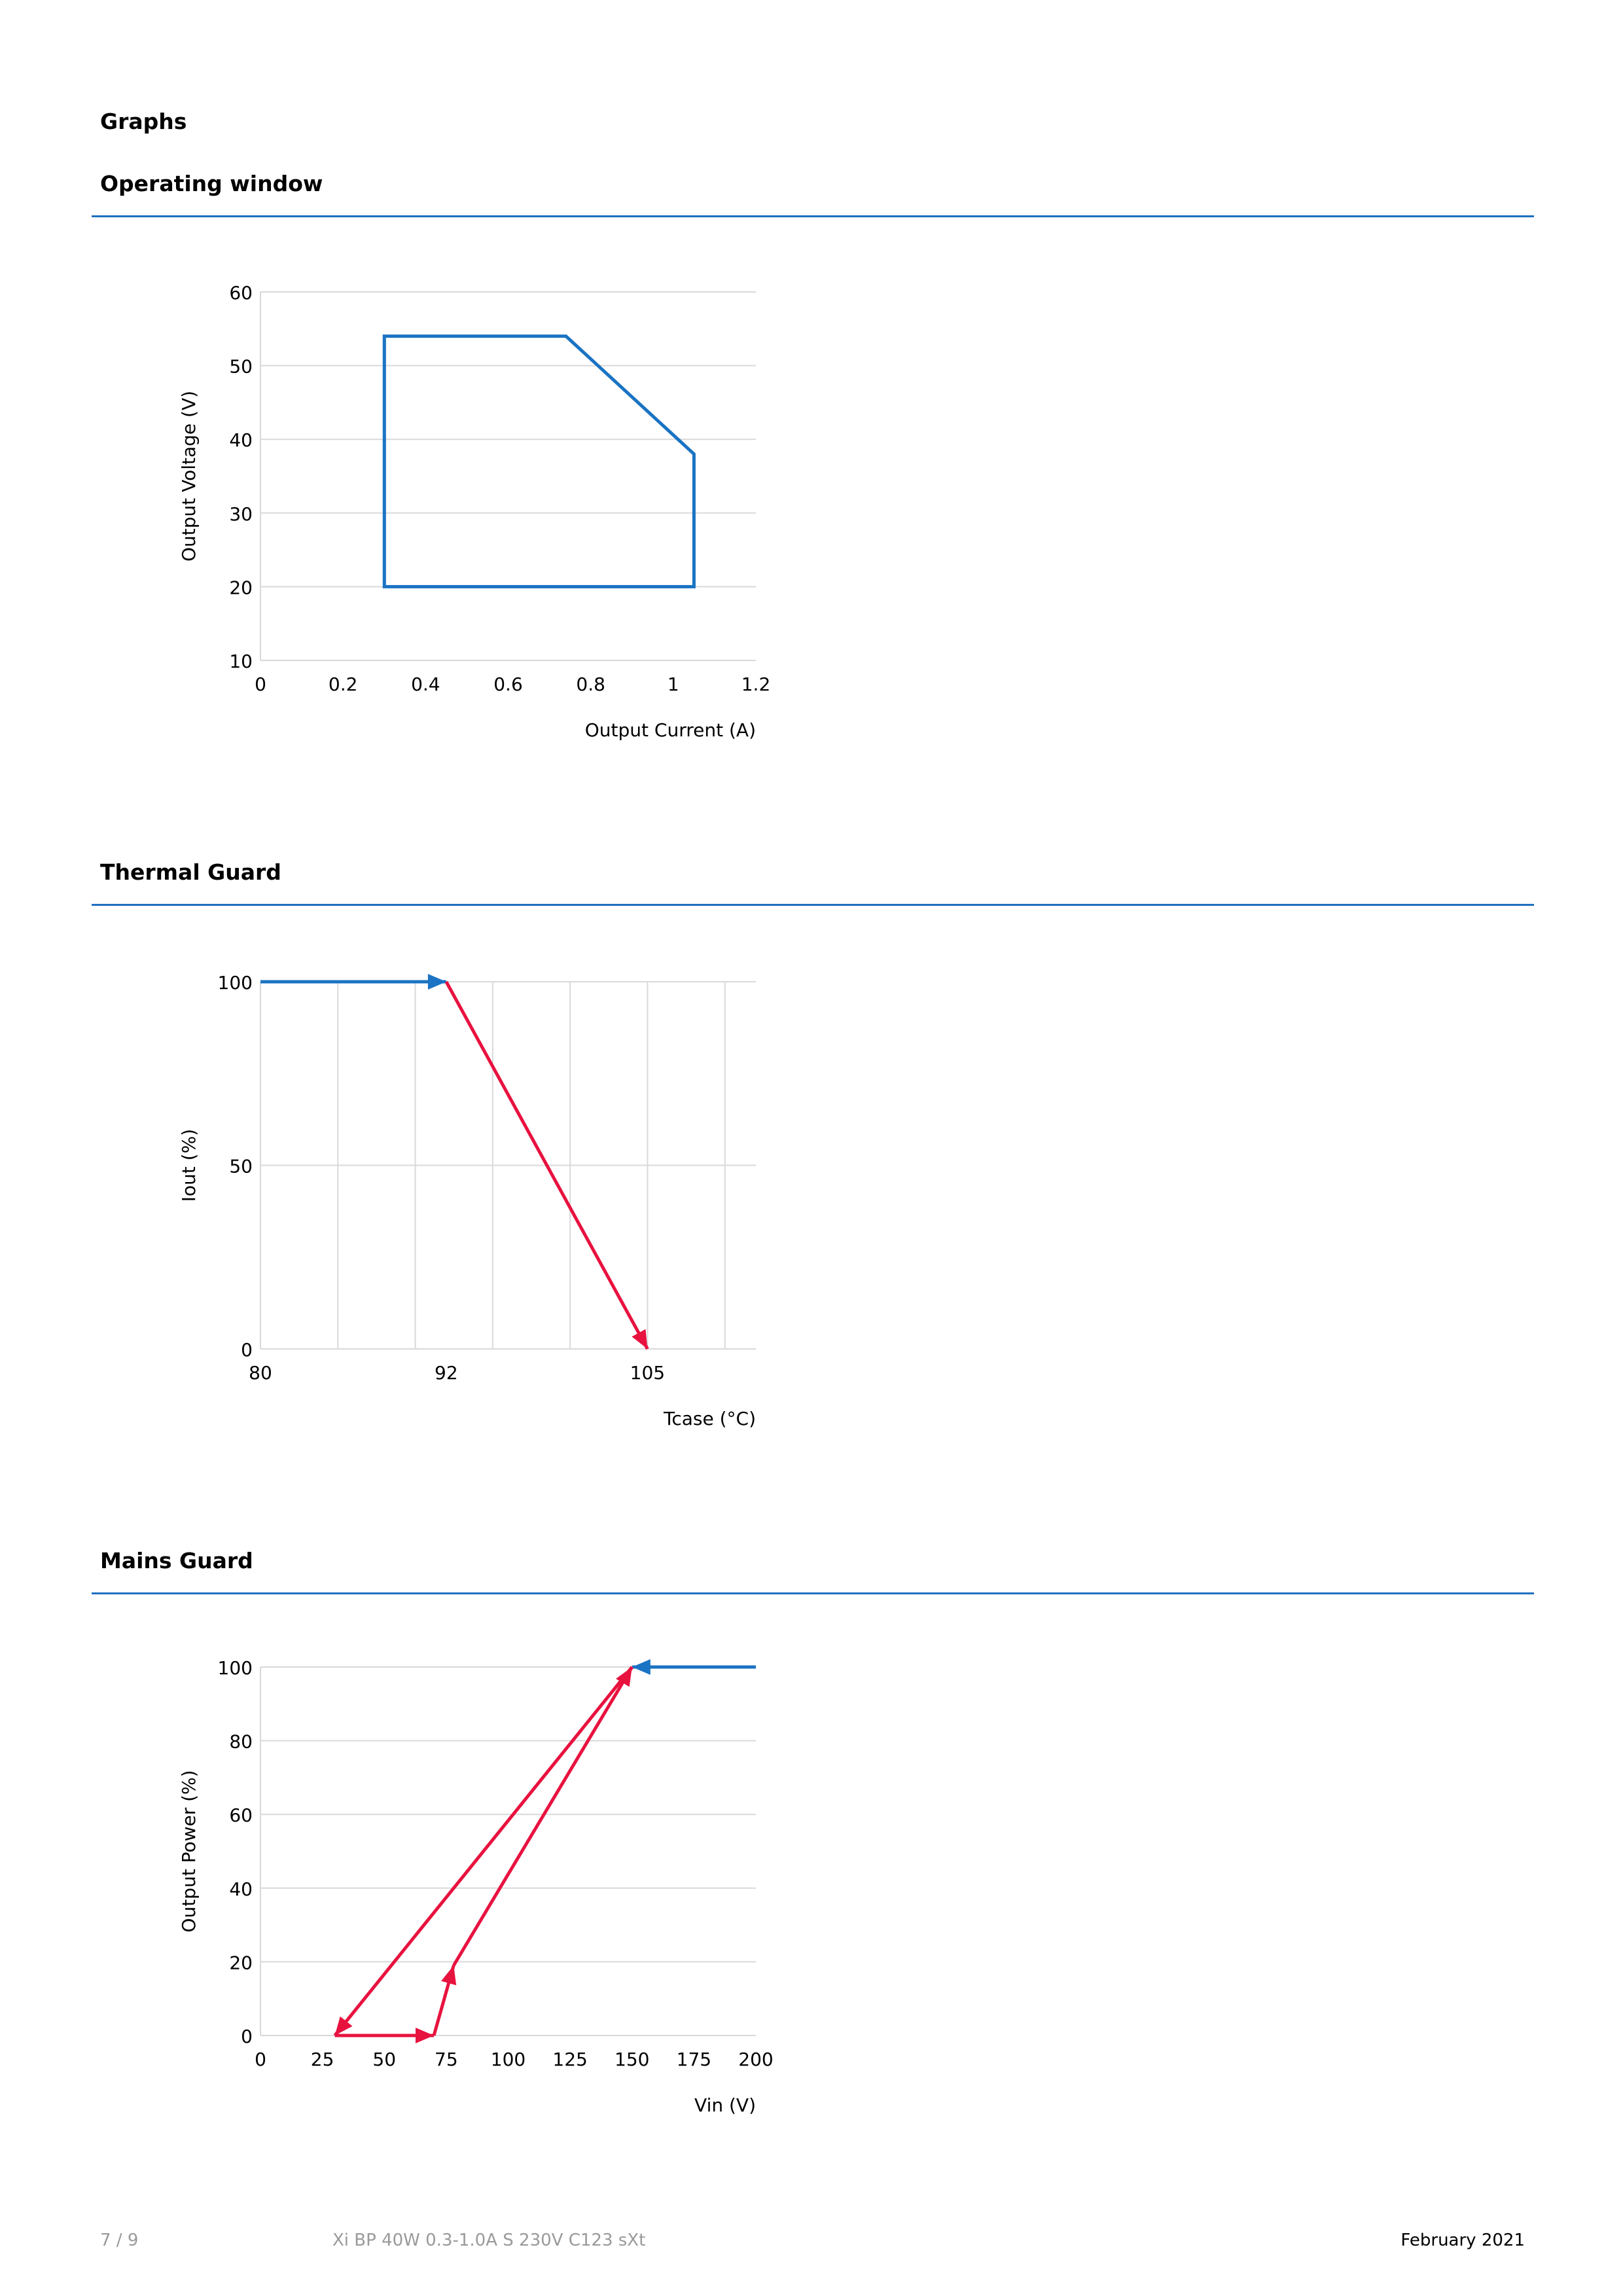 The height and width of the screenshot is (2296, 1623). What do you see at coordinates (177, 1560) in the screenshot?
I see `mains-guard-title: Mains Guard` at bounding box center [177, 1560].